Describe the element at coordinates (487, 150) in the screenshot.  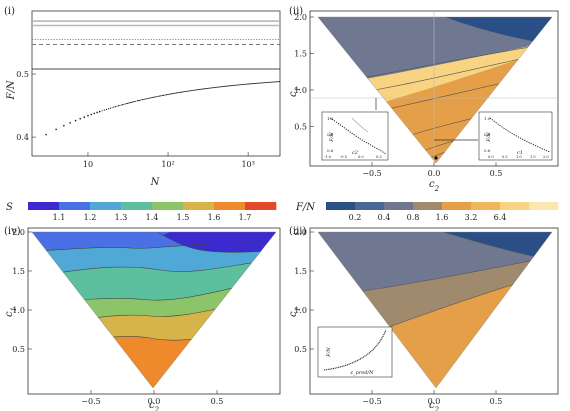
I see `inset-right-ytick-2: 0.6` at that location.